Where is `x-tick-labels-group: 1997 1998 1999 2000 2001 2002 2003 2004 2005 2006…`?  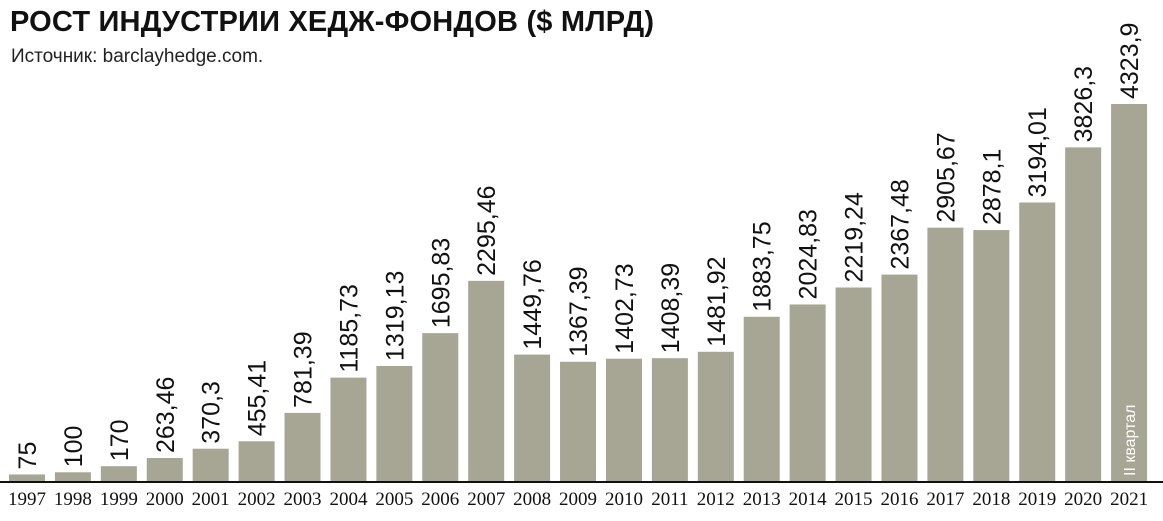
x-tick-labels-group: 1997 1998 1999 2000 2001 2002 2003 2004 2005 2006… is located at coordinates (578, 499).